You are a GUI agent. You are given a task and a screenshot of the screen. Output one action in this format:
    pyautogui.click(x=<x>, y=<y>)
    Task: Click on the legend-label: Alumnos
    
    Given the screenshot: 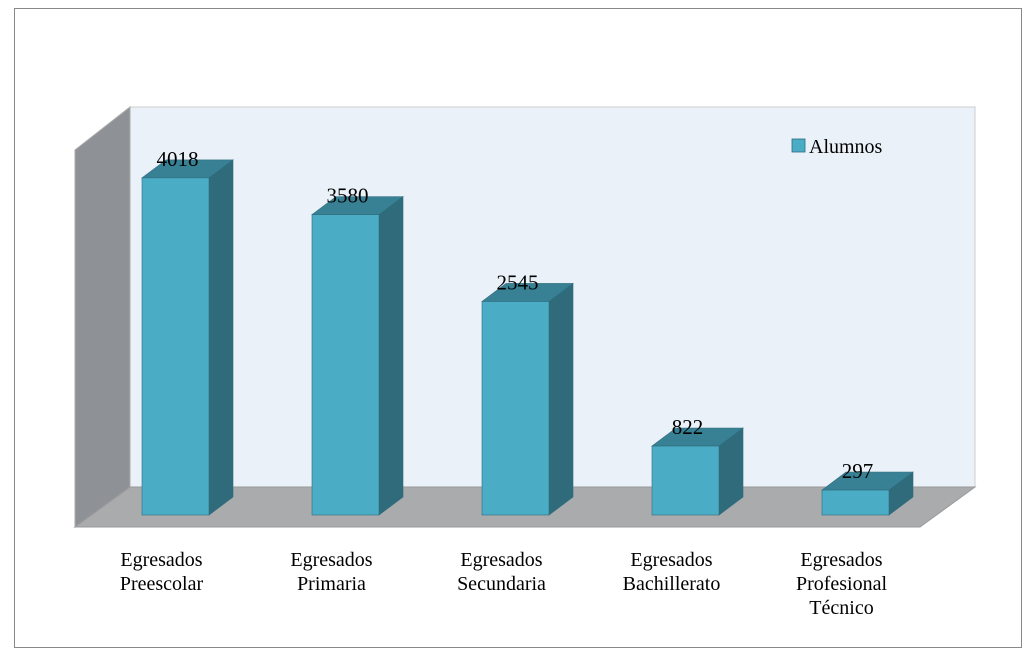 What is the action you would take?
    pyautogui.click(x=846, y=147)
    